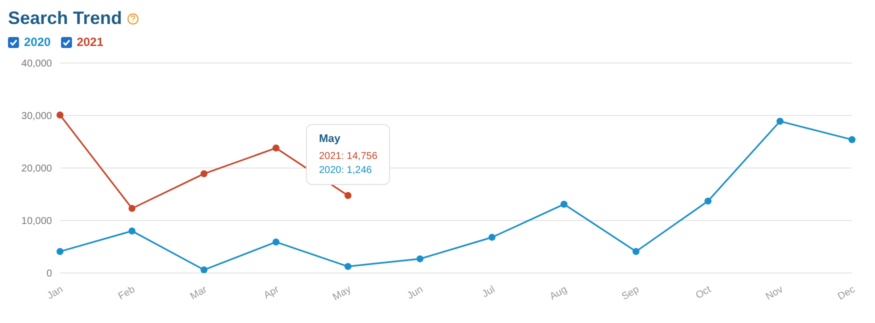  I want to click on x-tick-label: Apr, so click(272, 293).